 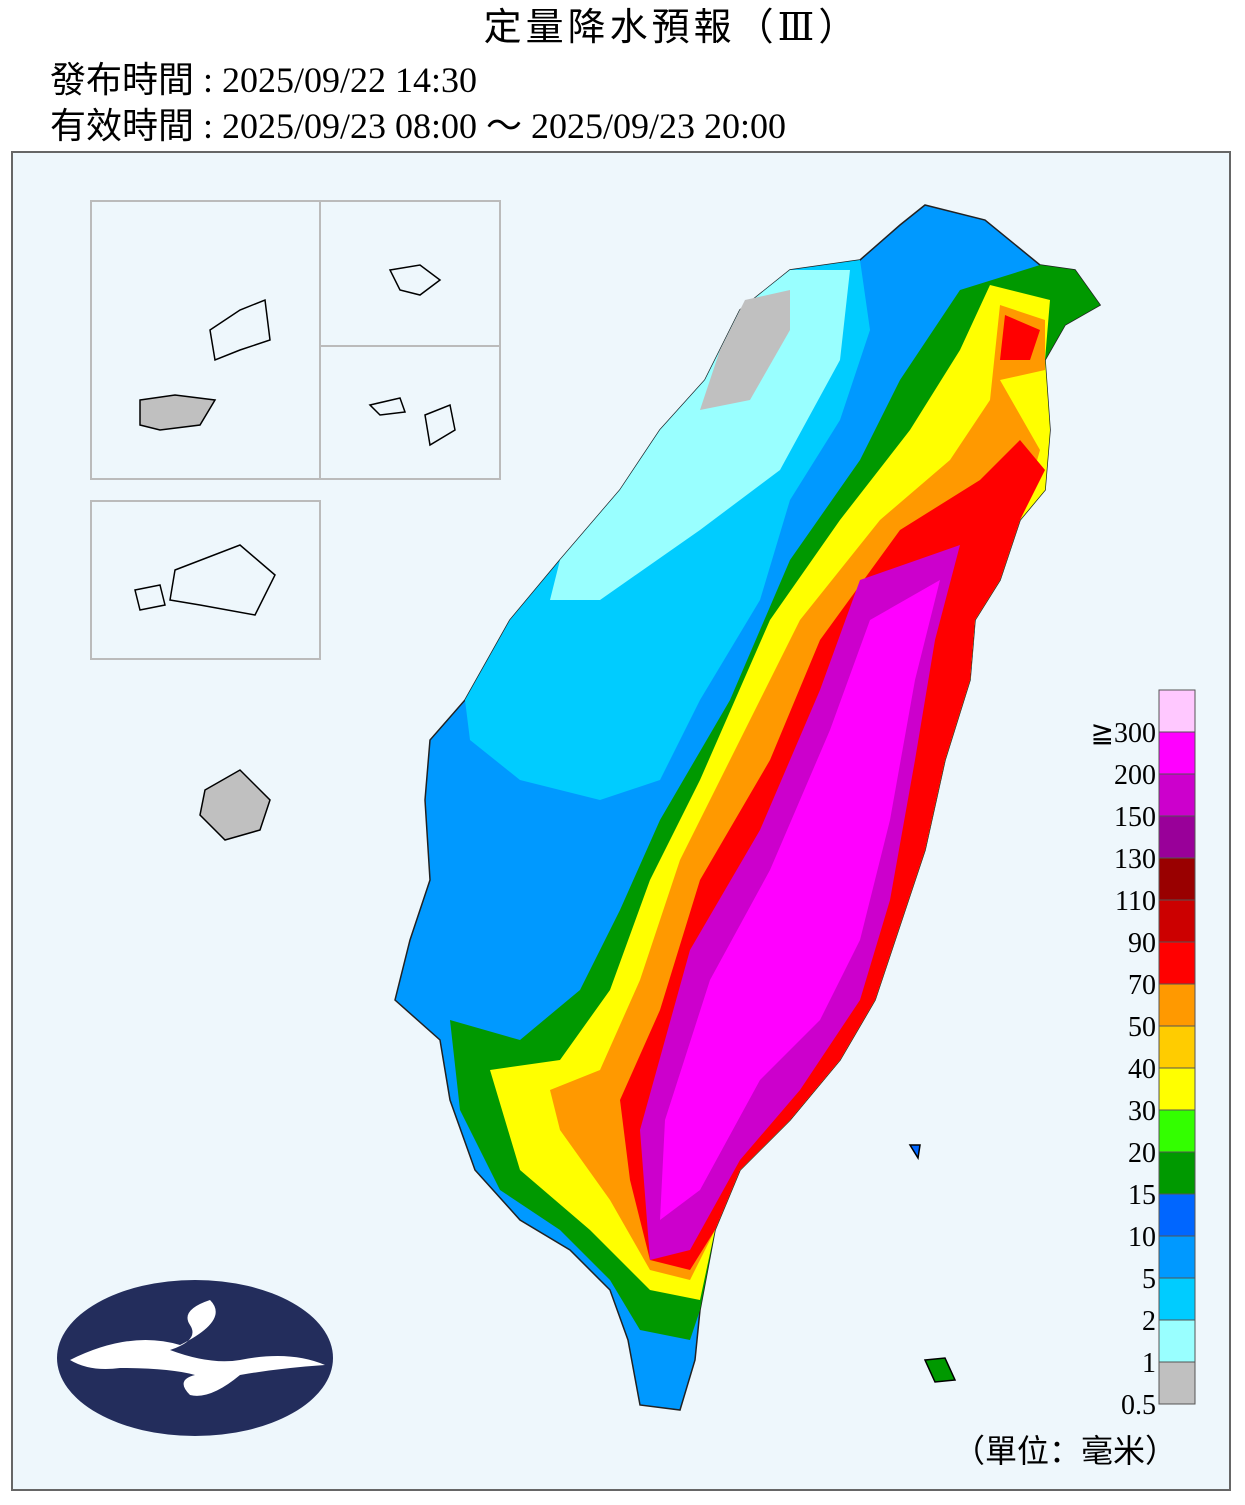 What do you see at coordinates (1135, 859) in the screenshot?
I see `legend-label: 130` at bounding box center [1135, 859].